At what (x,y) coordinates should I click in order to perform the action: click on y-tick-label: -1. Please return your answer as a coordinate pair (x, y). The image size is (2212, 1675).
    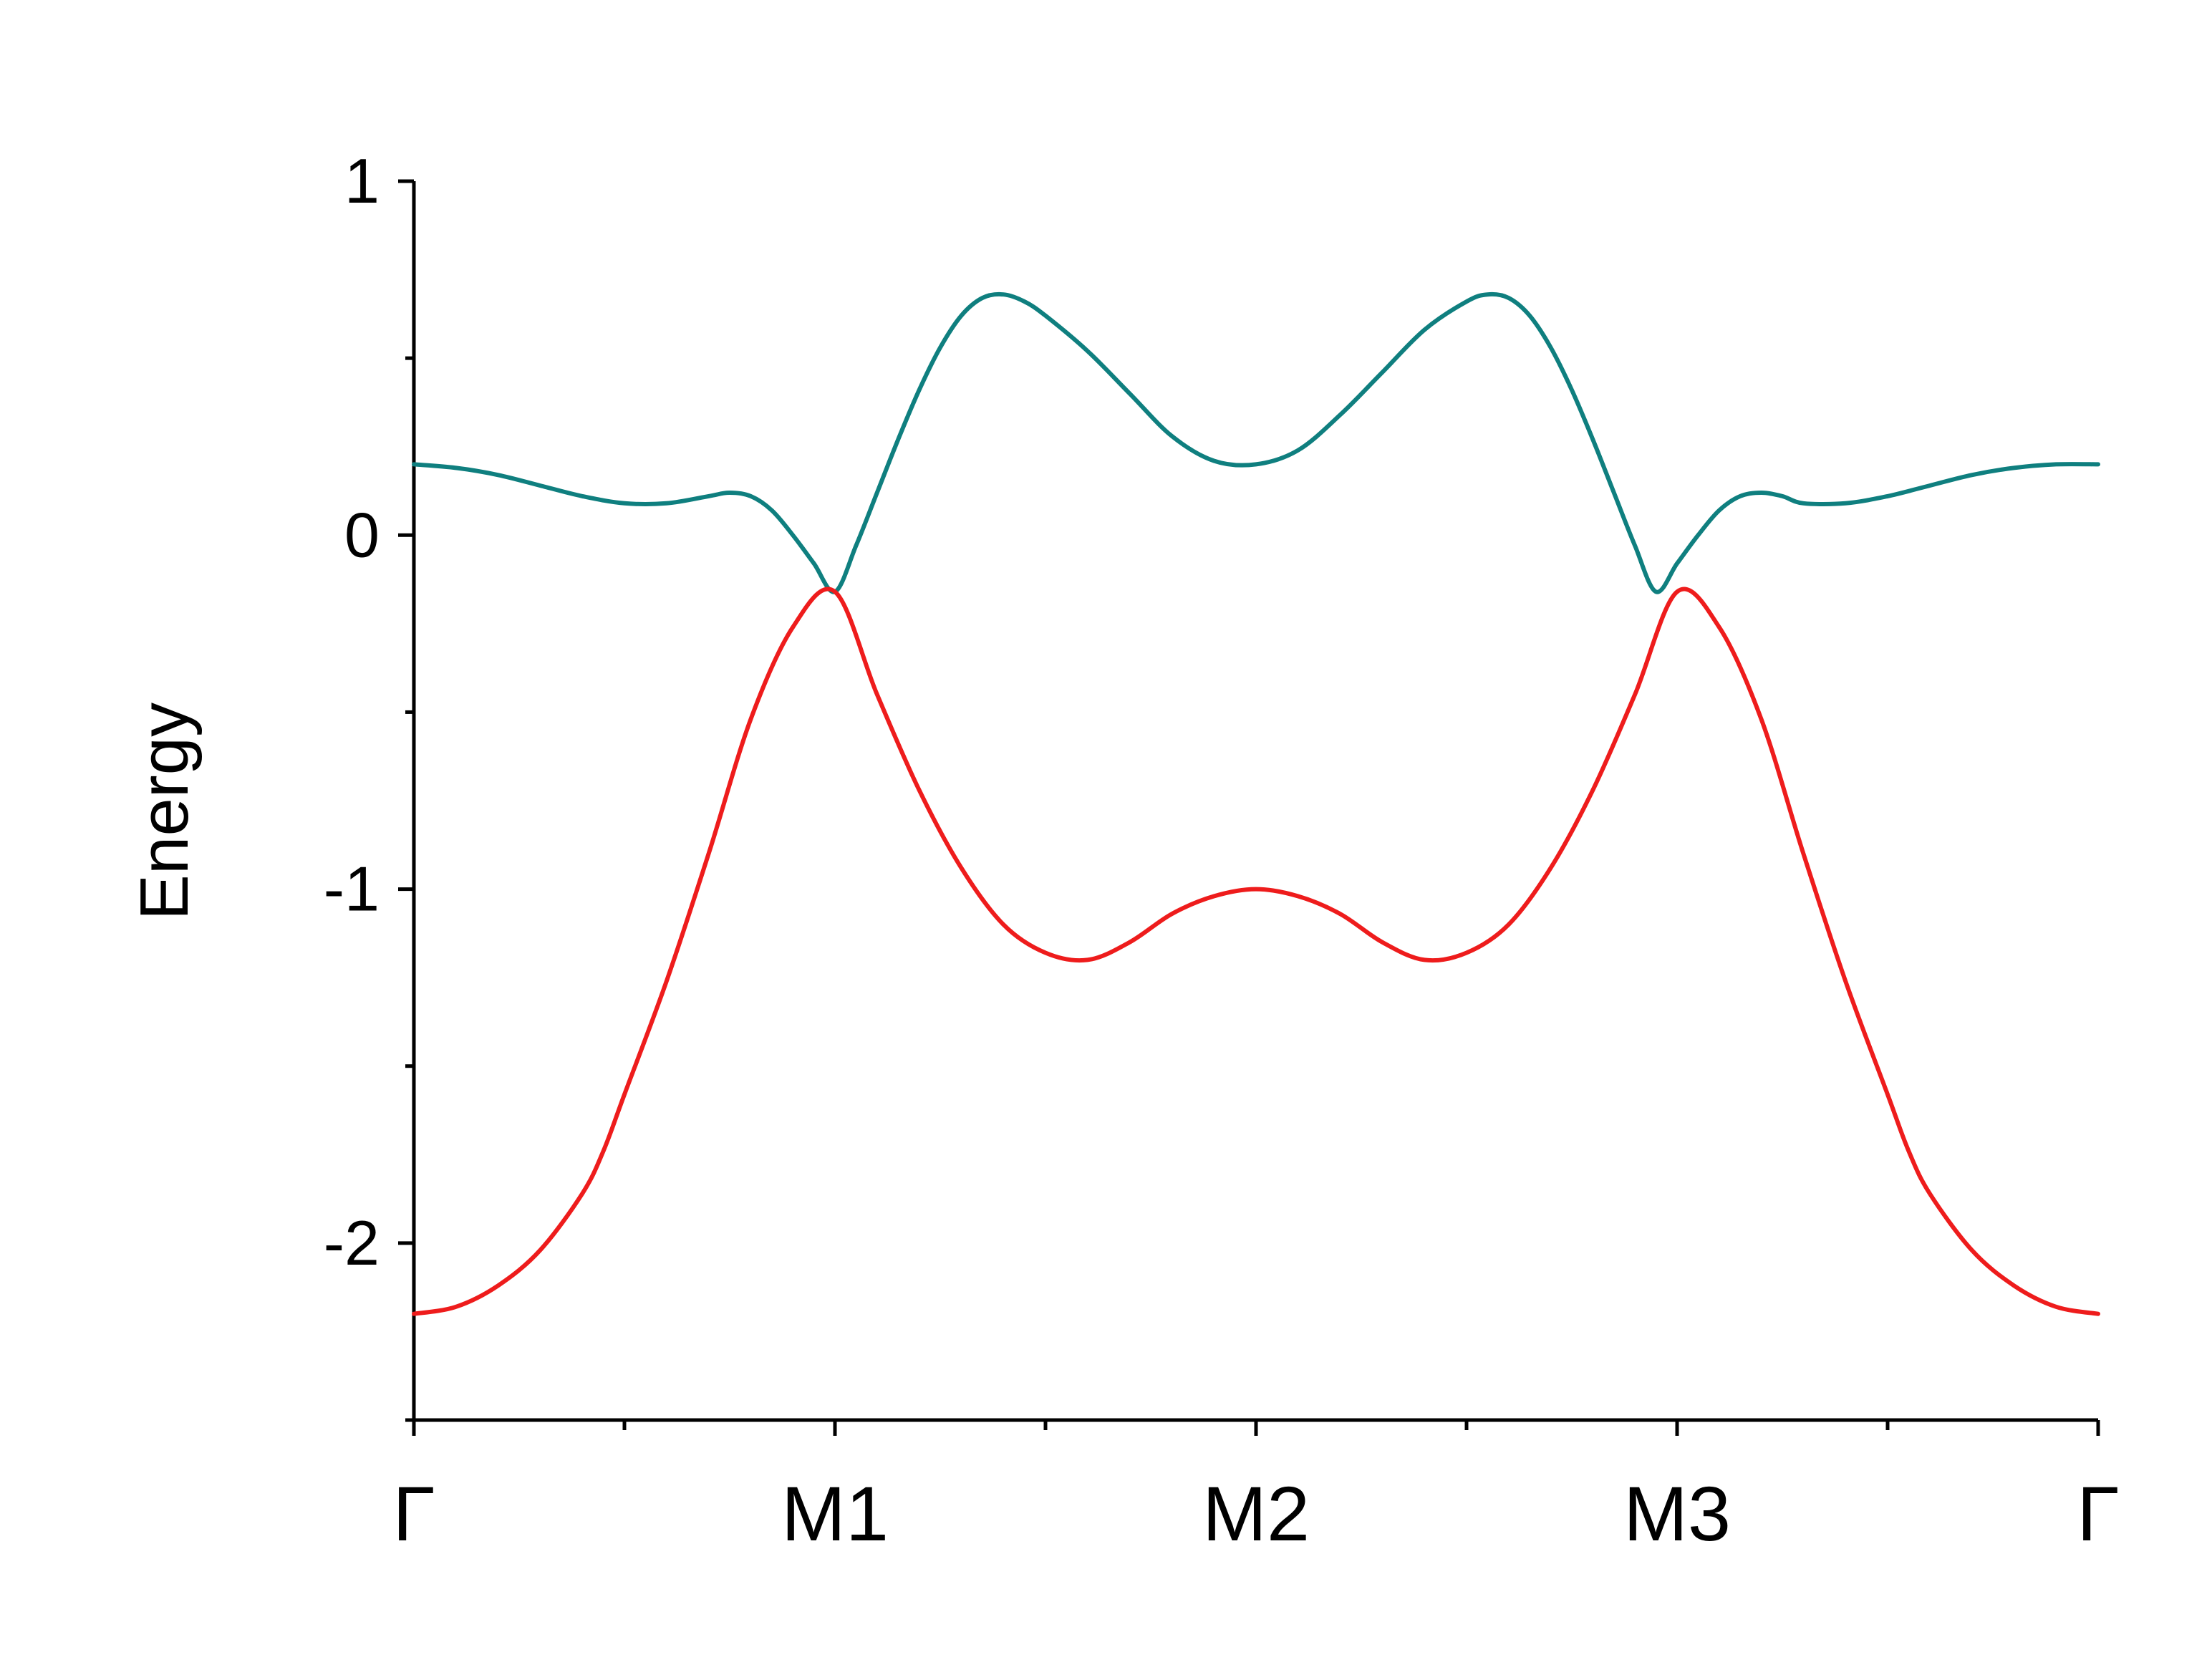
    Looking at the image, I should click on (352, 889).